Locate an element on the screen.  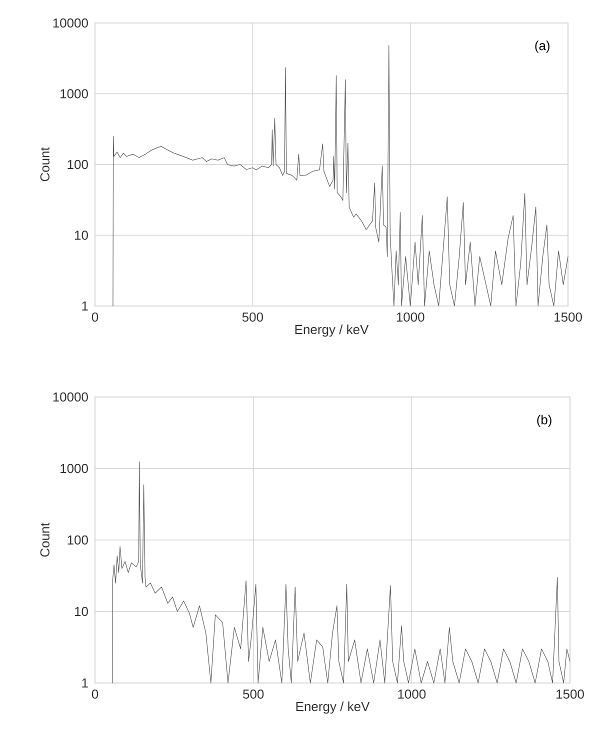
annotation: (a) is located at coordinates (542, 46).